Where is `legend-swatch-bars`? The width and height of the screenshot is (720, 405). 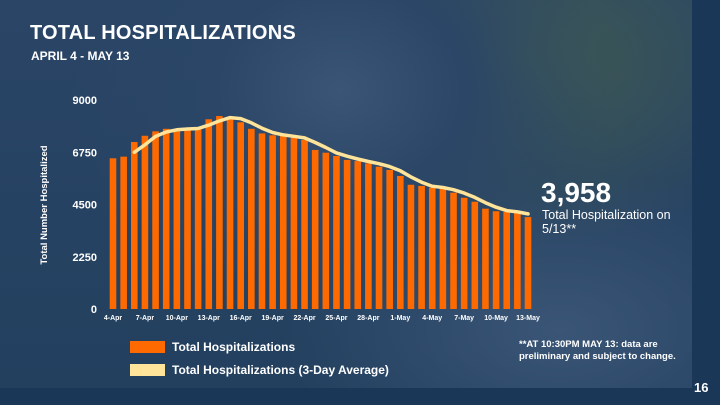
legend-swatch-bars is located at coordinates (147, 347).